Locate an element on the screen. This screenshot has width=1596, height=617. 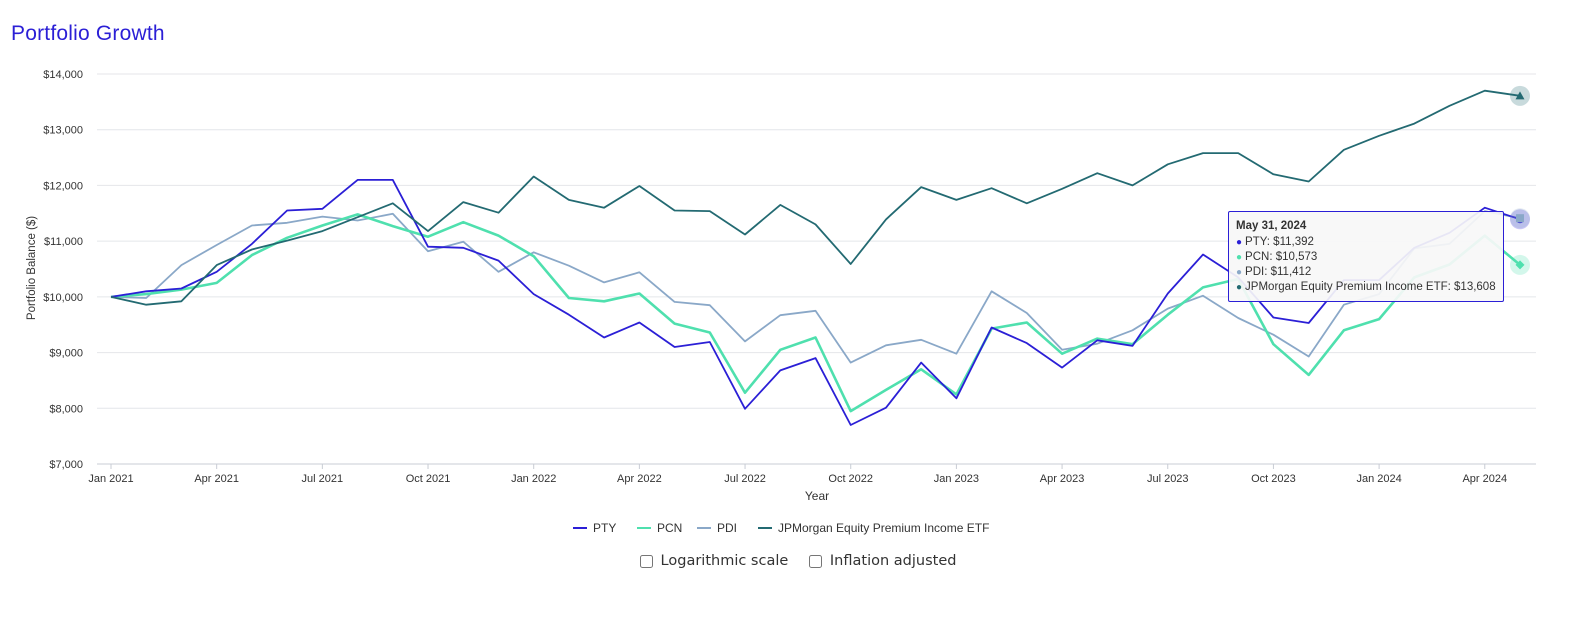
tooltip-row-pcn: ● PCN: $10,573 is located at coordinates (1366, 257).